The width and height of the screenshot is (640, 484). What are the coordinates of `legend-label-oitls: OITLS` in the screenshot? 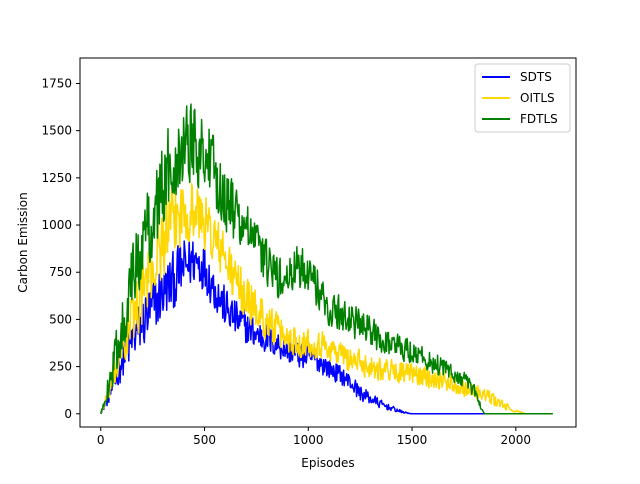 It's located at (537, 98).